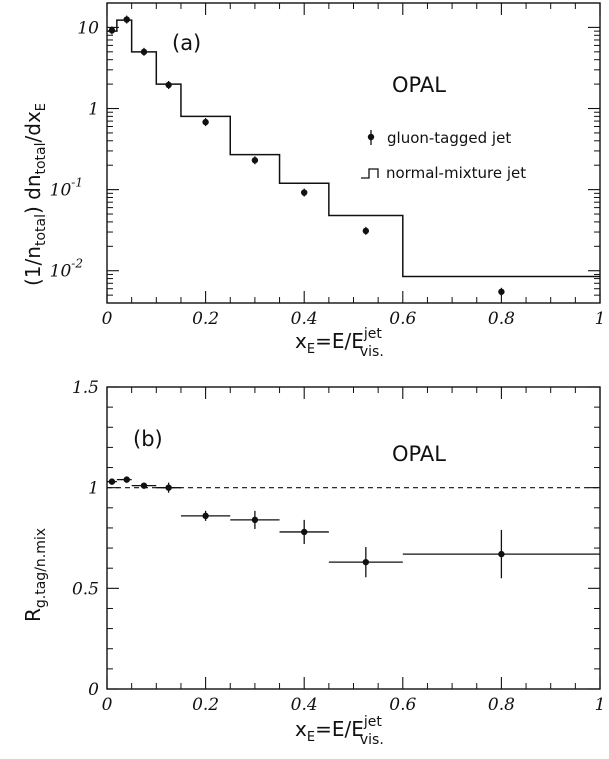  What do you see at coordinates (600, 319) in the screenshot?
I see `panel-a-x-tick-label: 1` at bounding box center [600, 319].